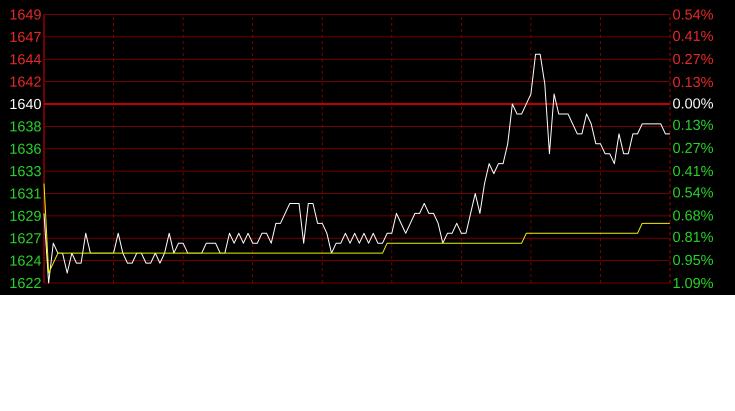  Describe the element at coordinates (25, 126) in the screenshot. I see `y-tick-label: 1638` at that location.